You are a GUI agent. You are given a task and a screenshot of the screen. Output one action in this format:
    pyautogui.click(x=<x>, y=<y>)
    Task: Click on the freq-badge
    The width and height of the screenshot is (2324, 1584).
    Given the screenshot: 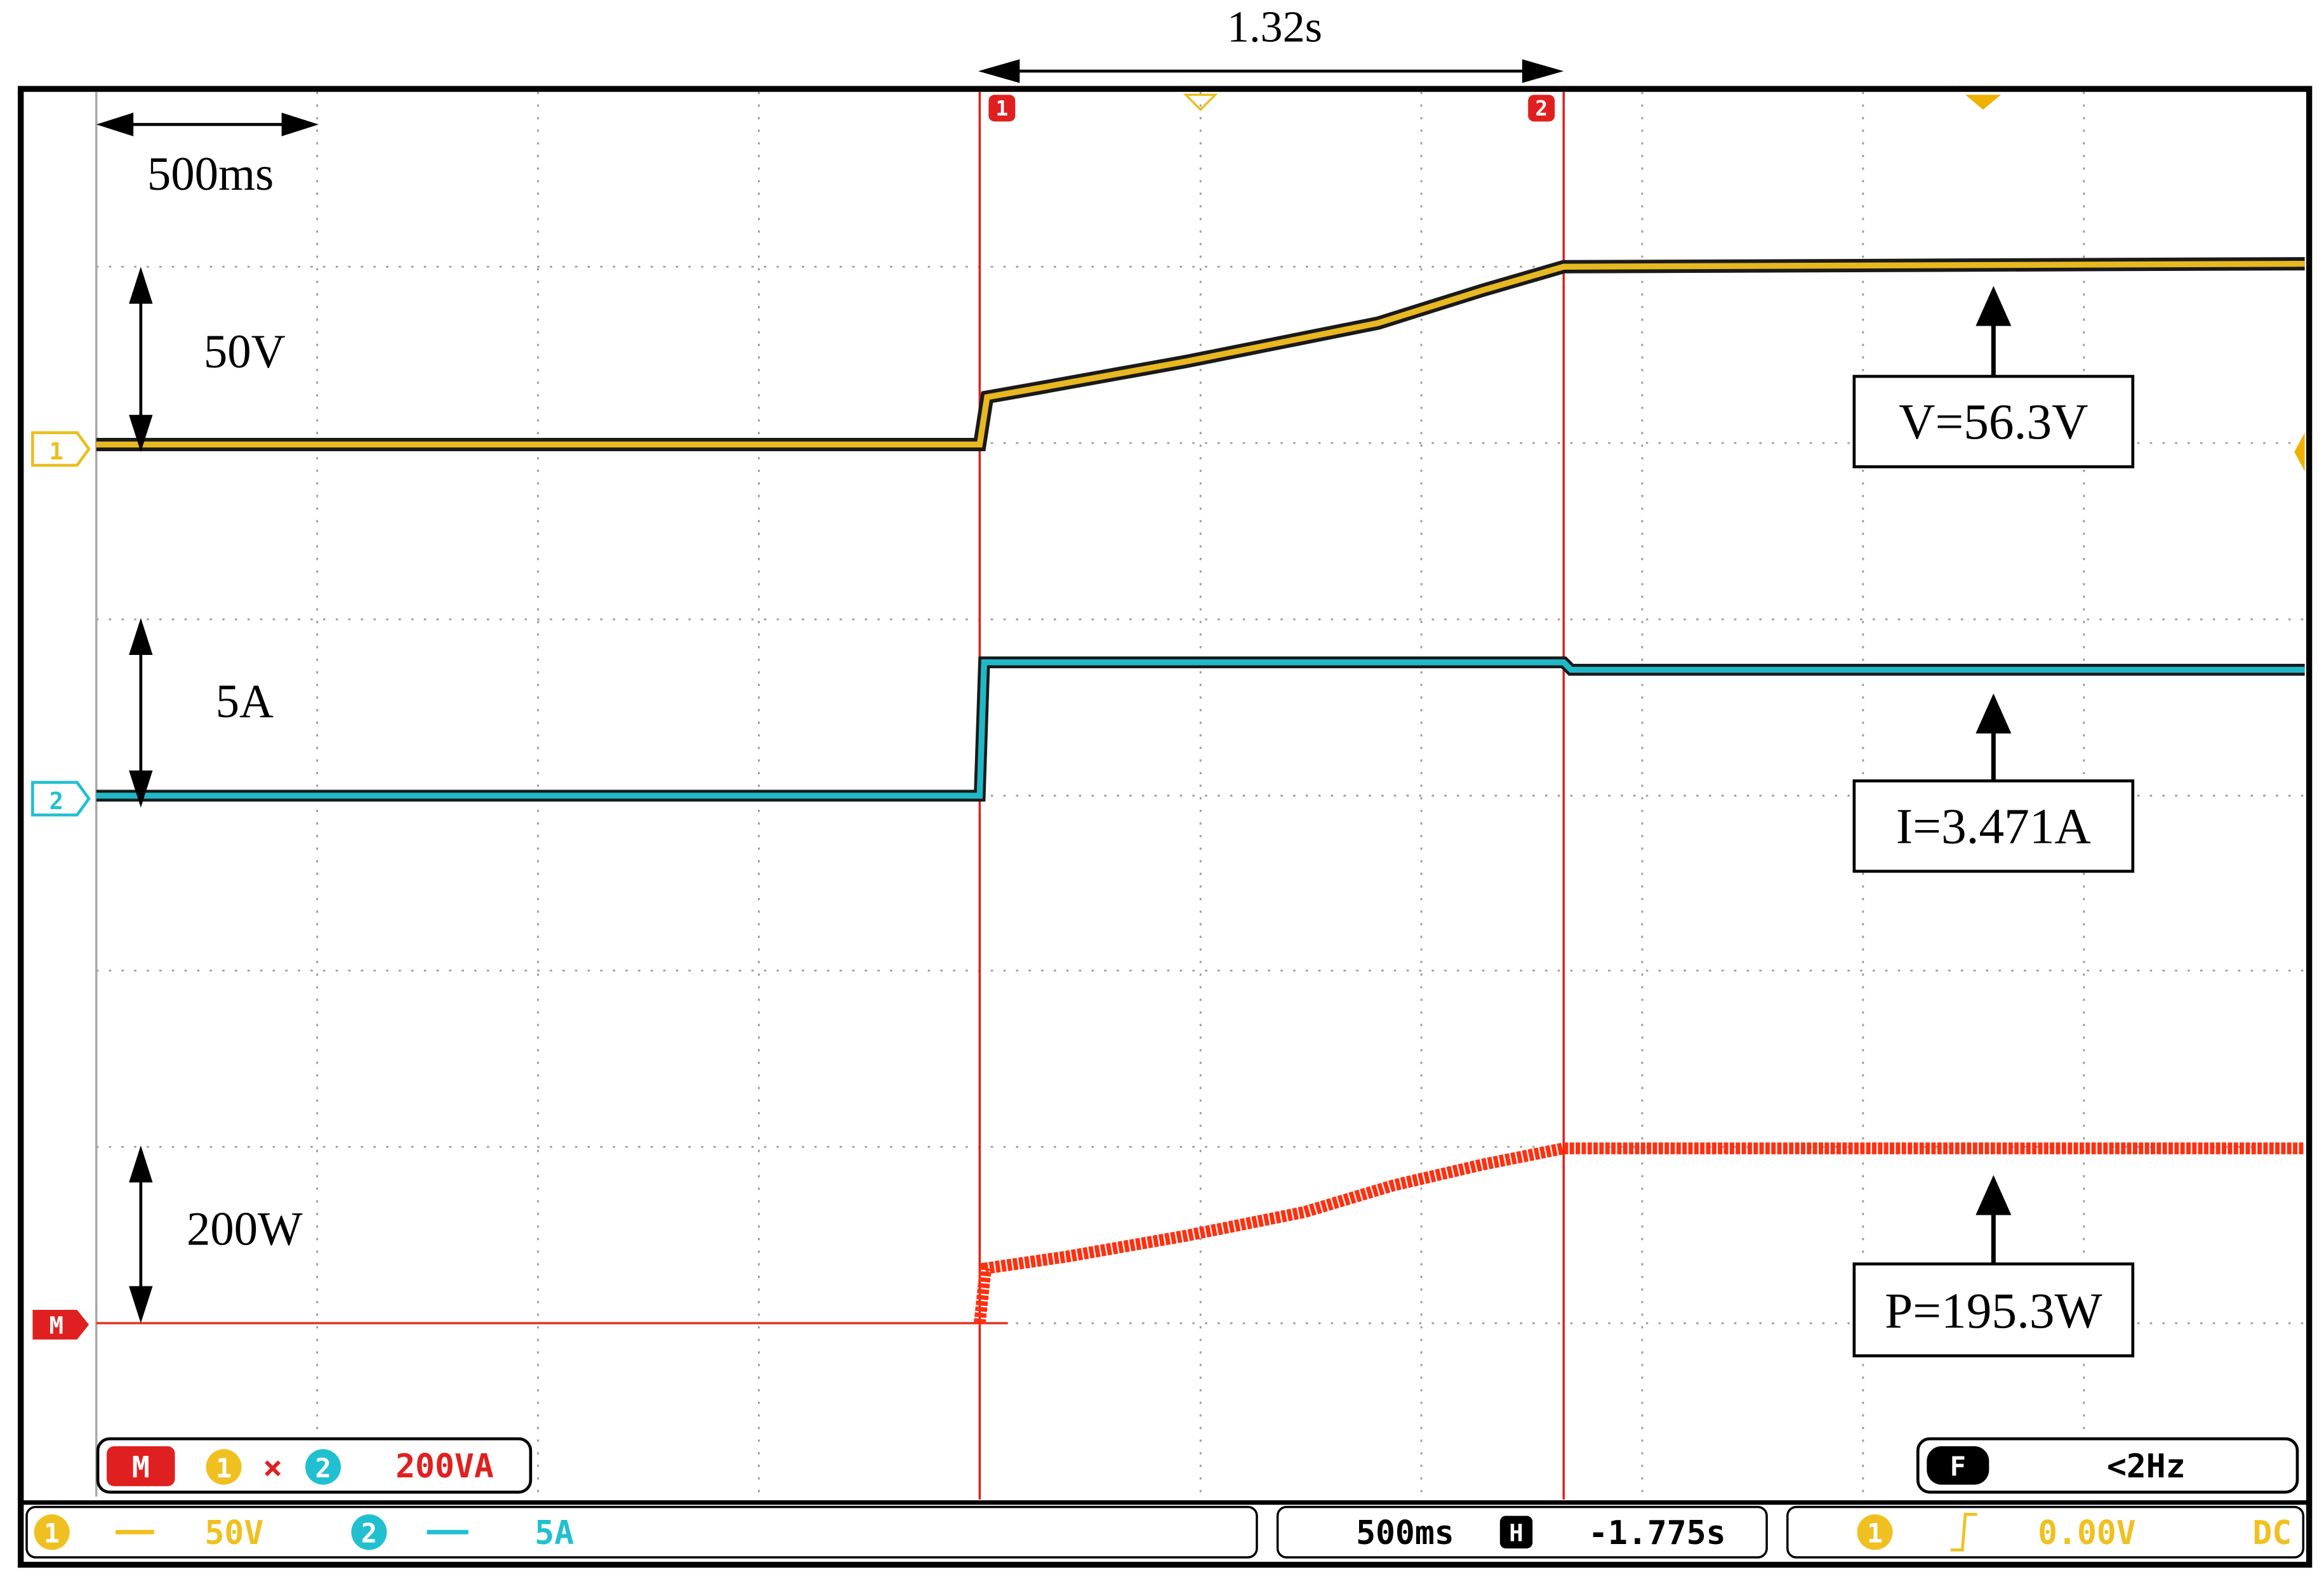 What is the action you would take?
    pyautogui.click(x=1958, y=1465)
    